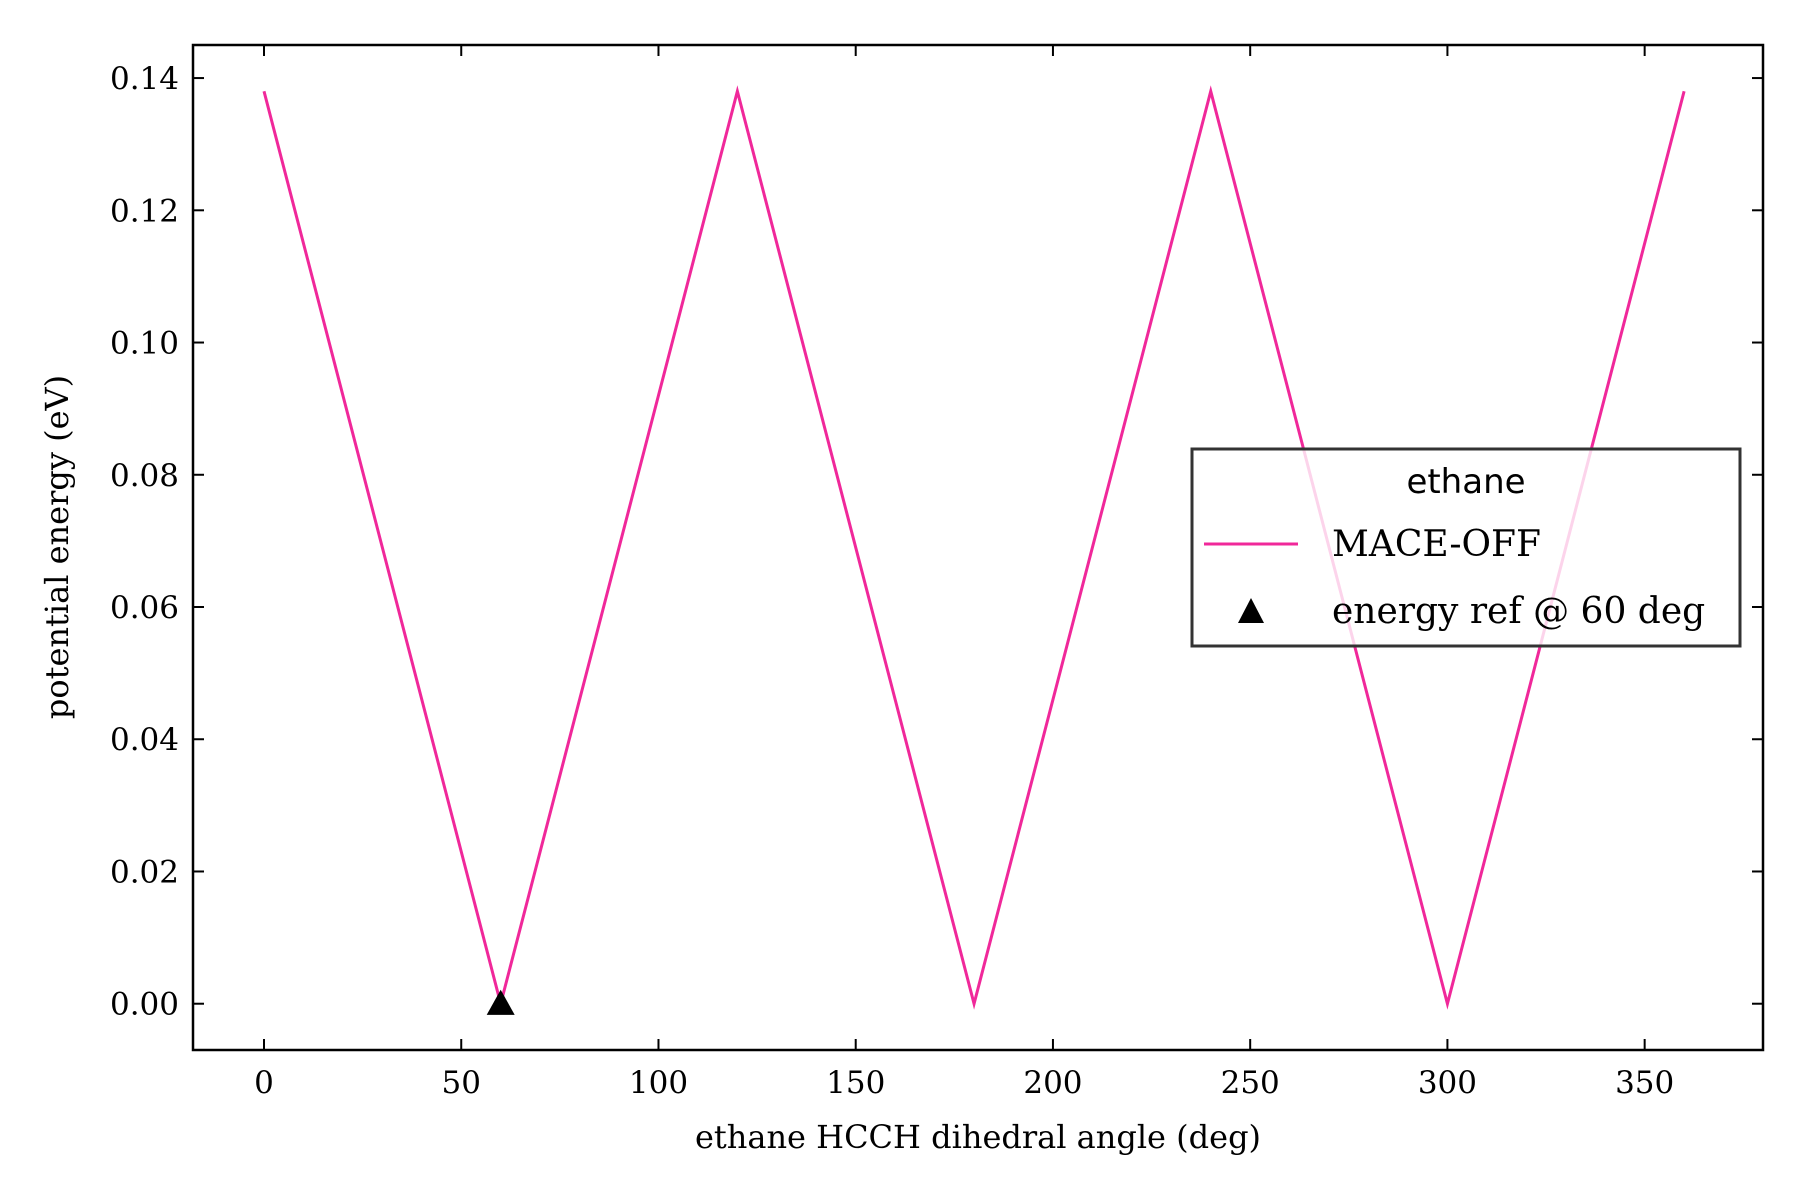 Image resolution: width=1800 pixels, height=1200 pixels. Describe the element at coordinates (144, 872) in the screenshot. I see `y-tick-label: 0.02` at that location.